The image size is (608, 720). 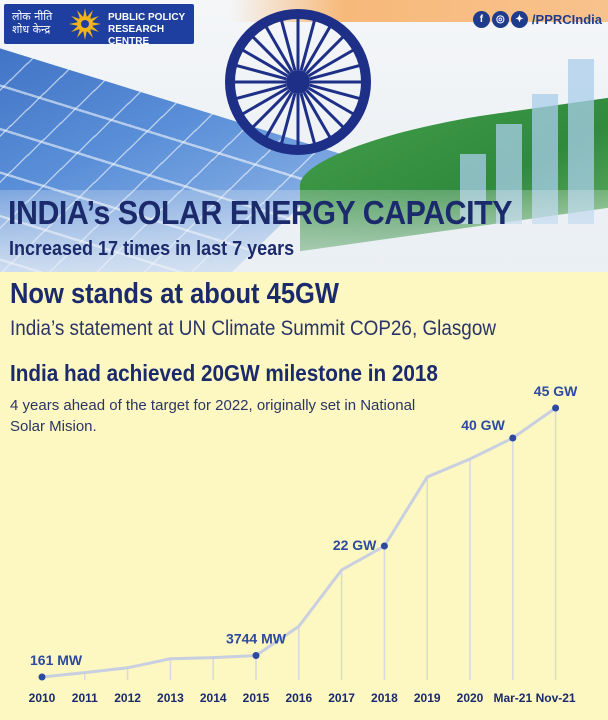 I want to click on x-tick-label: 2018, so click(x=384, y=698).